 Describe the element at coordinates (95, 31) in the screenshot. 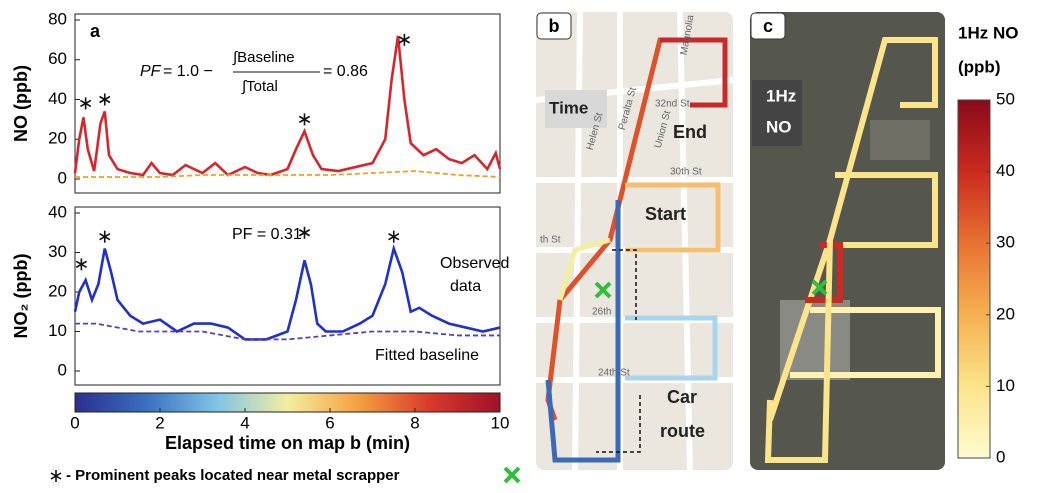

I see `panel-label: a` at that location.